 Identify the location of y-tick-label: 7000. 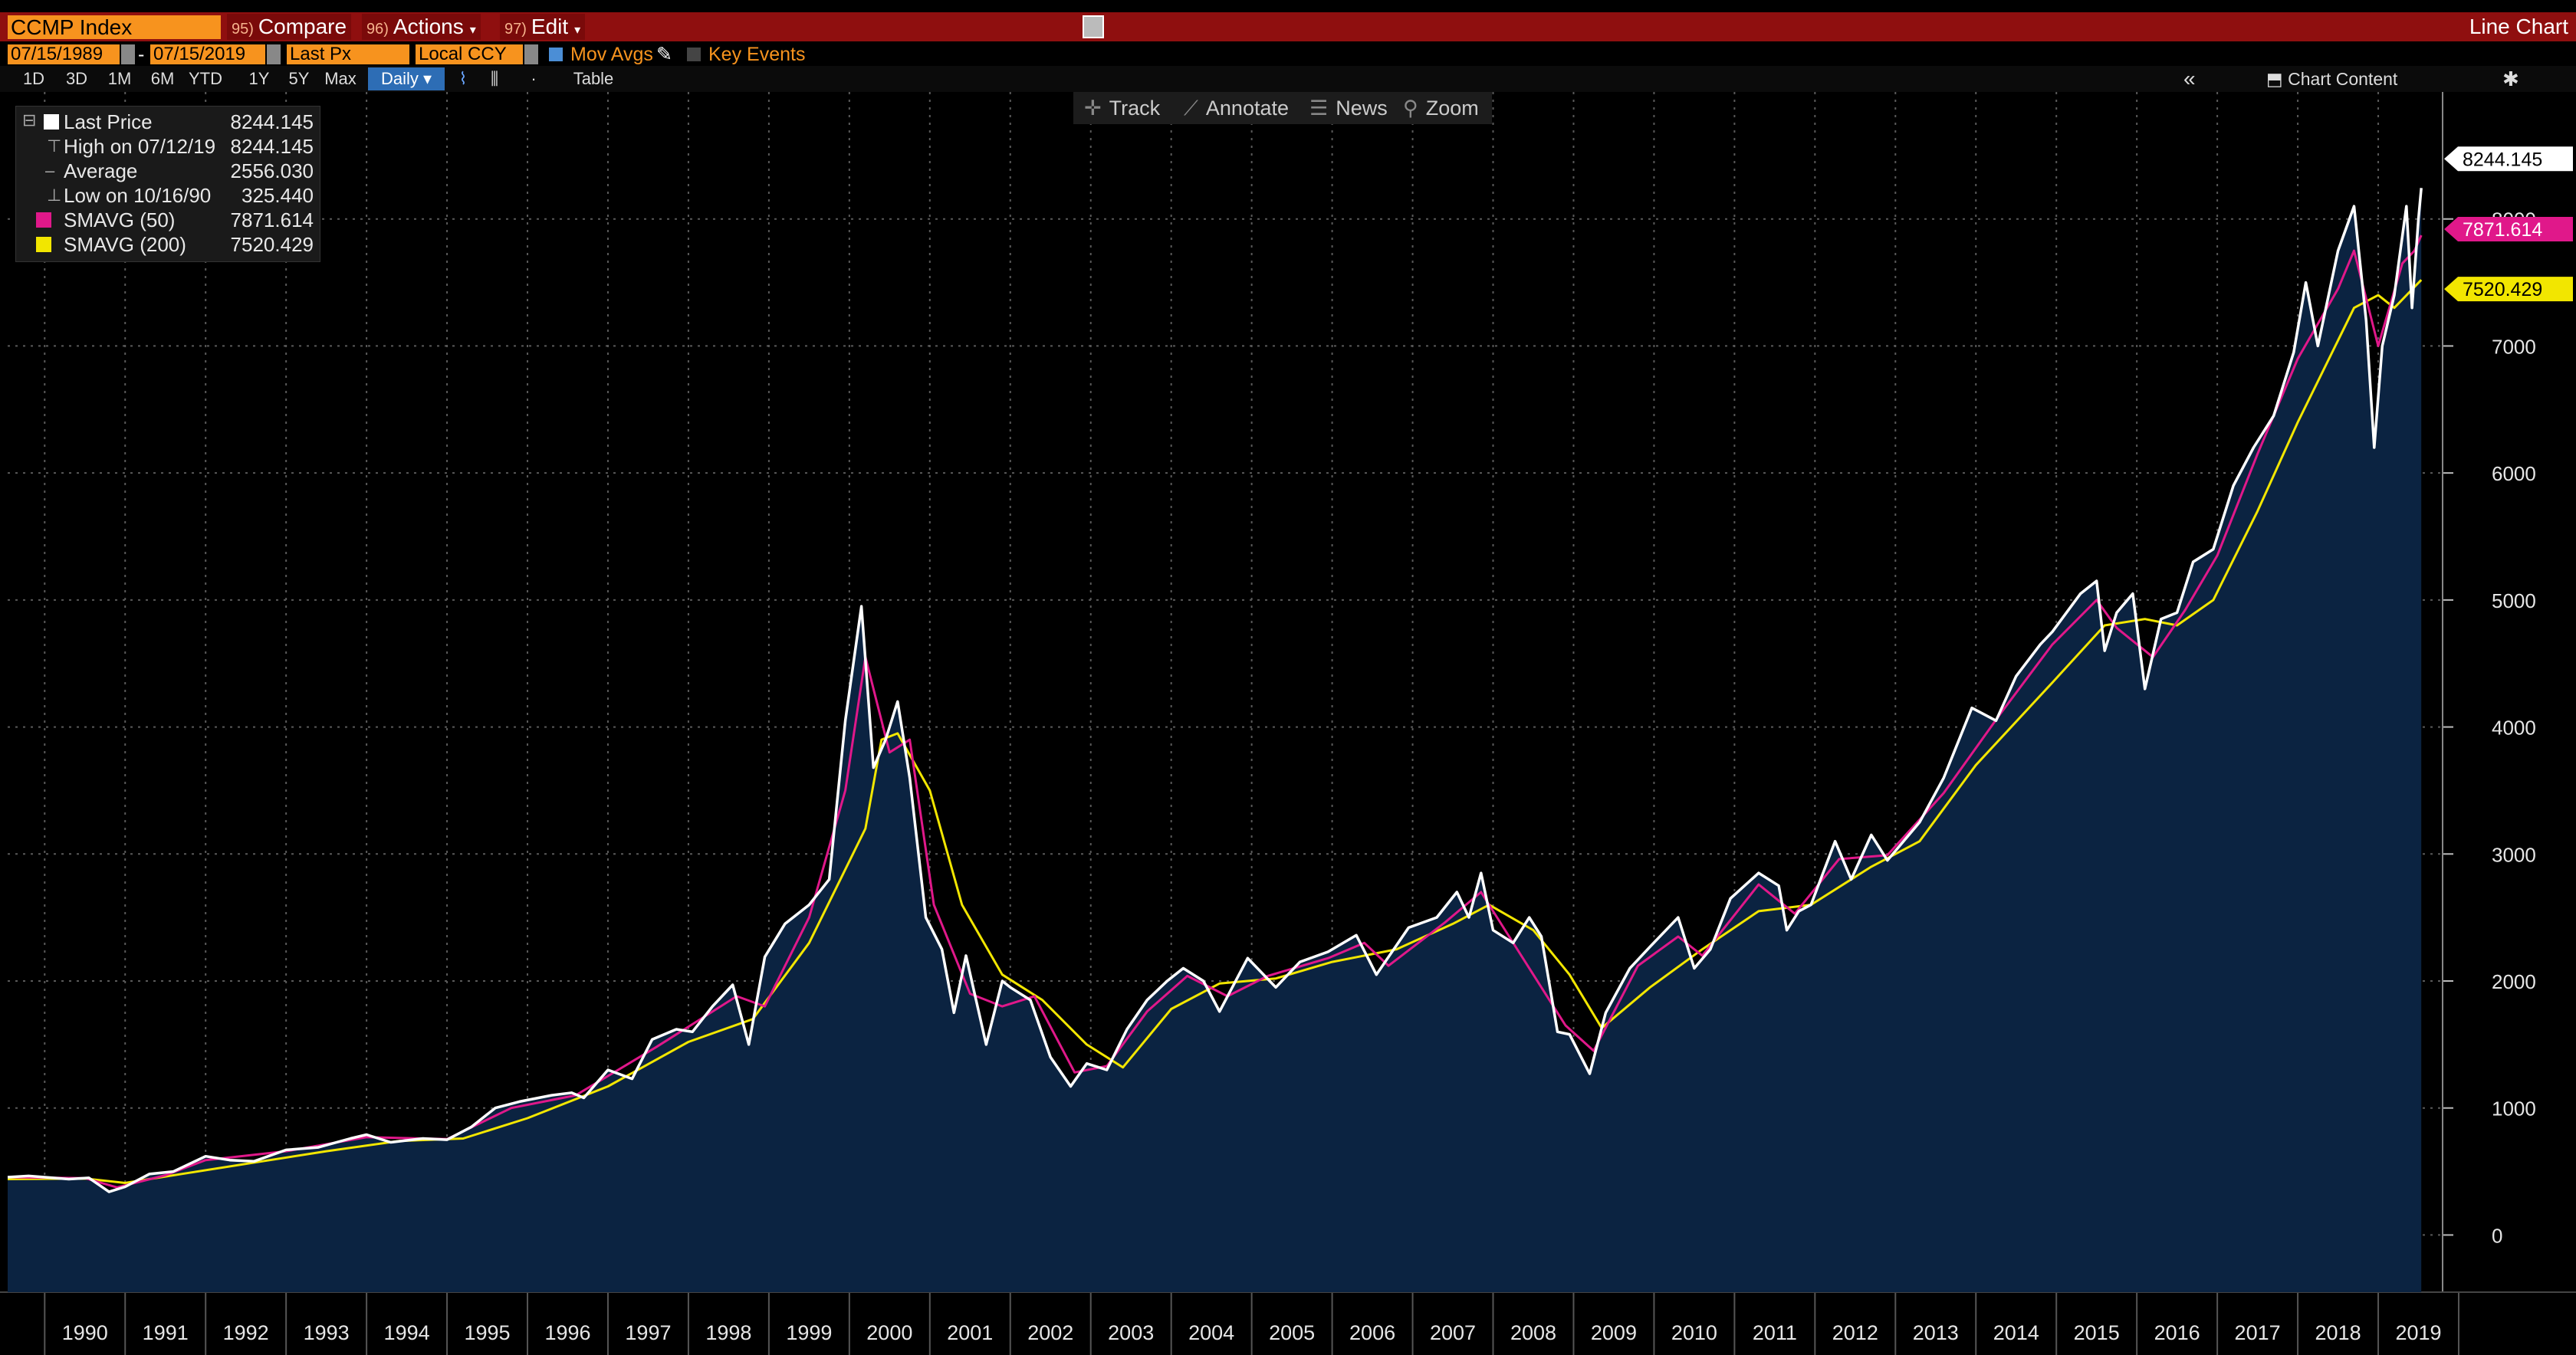
(2514, 347).